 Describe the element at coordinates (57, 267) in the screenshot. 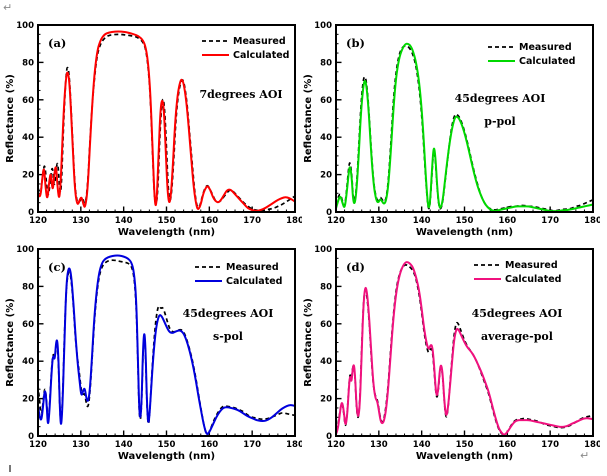

I see `panel-label: (c)` at that location.